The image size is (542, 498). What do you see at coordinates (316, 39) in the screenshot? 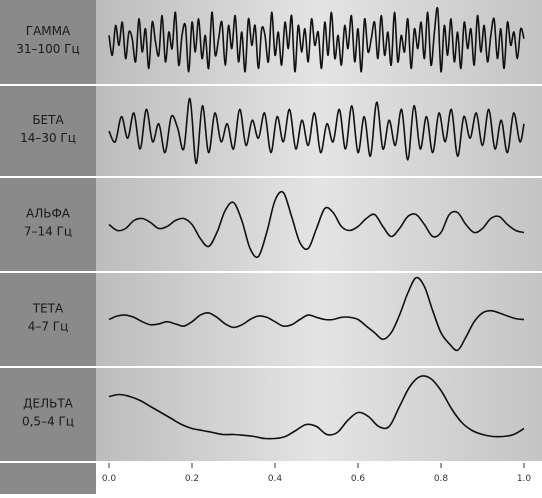
I see `wave-line-гамма` at bounding box center [316, 39].